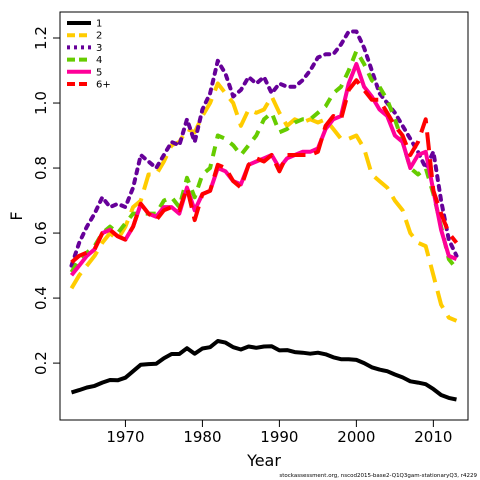 The height and width of the screenshot is (480, 480). I want to click on y-tick-label: 0.8, so click(41, 168).